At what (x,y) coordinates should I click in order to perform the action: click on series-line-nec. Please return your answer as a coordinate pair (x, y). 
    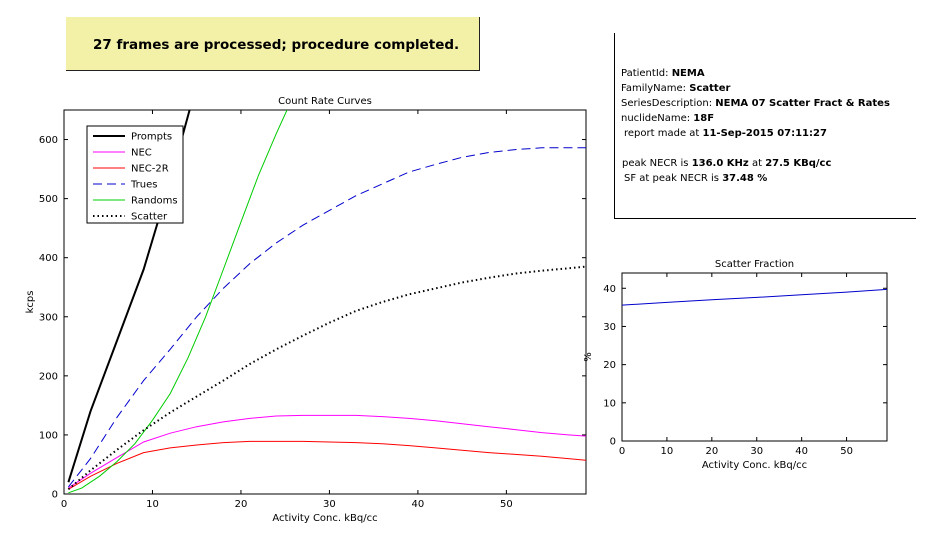
    Looking at the image, I should click on (327, 451).